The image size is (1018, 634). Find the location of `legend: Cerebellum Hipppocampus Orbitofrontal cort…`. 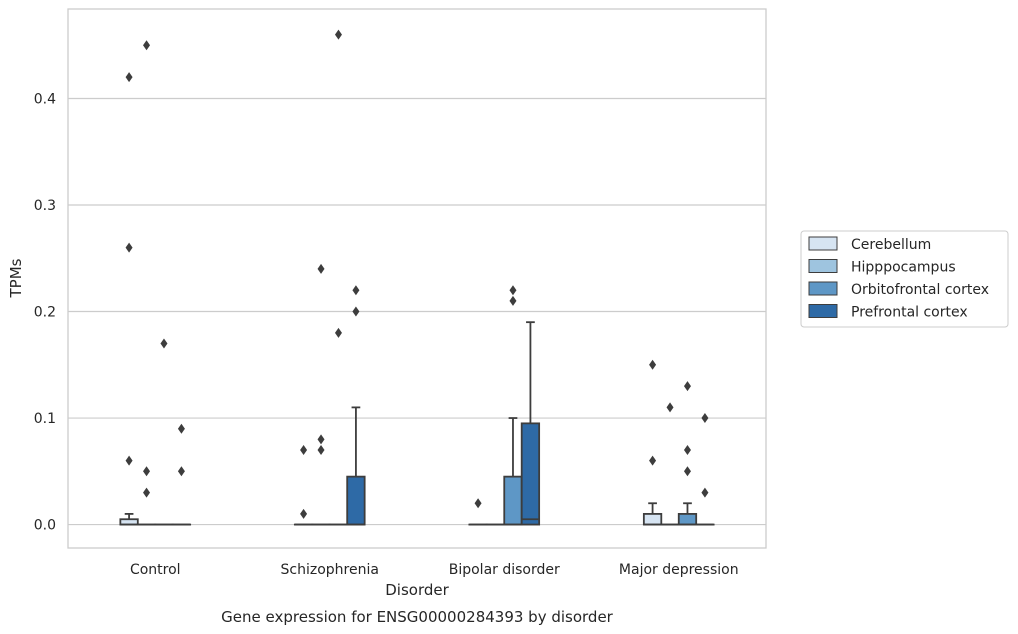

legend: Cerebellum Hipppocampus Orbitofrontal cort… is located at coordinates (904, 279).